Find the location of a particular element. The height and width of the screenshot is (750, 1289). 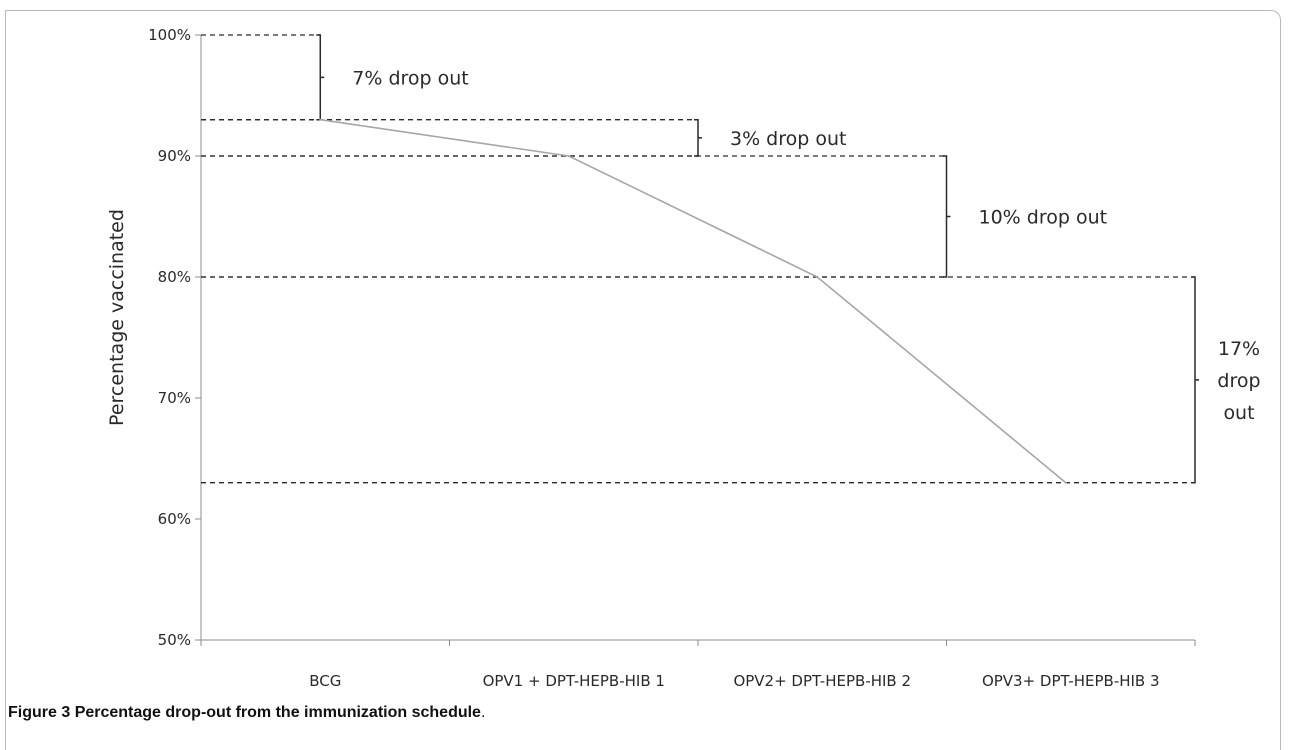

x-tick-label-1: OPV1 + DPT-HEPB-HIB 1 is located at coordinates (574, 681).